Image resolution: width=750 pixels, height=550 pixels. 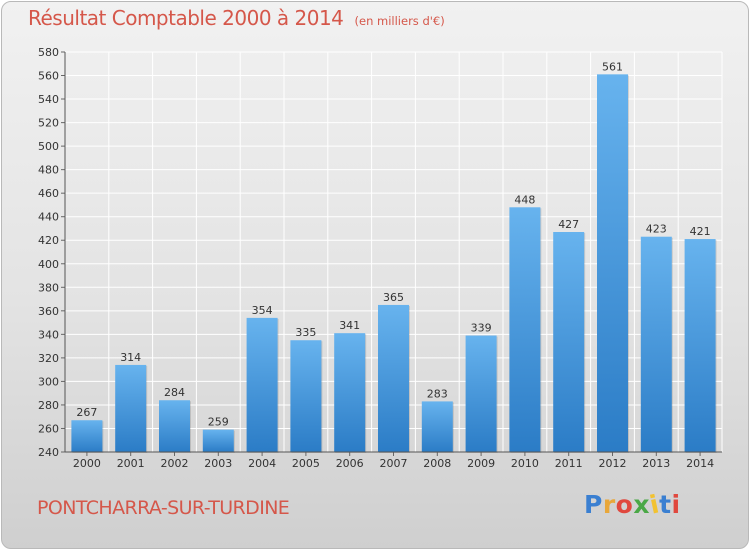 What do you see at coordinates (218, 422) in the screenshot?
I see `value-label: 259` at bounding box center [218, 422].